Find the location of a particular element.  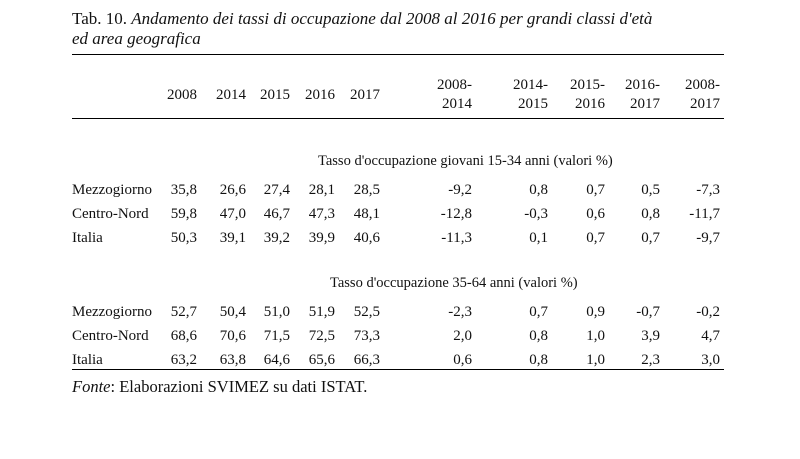

table-cell: 39,1 is located at coordinates (232, 238).